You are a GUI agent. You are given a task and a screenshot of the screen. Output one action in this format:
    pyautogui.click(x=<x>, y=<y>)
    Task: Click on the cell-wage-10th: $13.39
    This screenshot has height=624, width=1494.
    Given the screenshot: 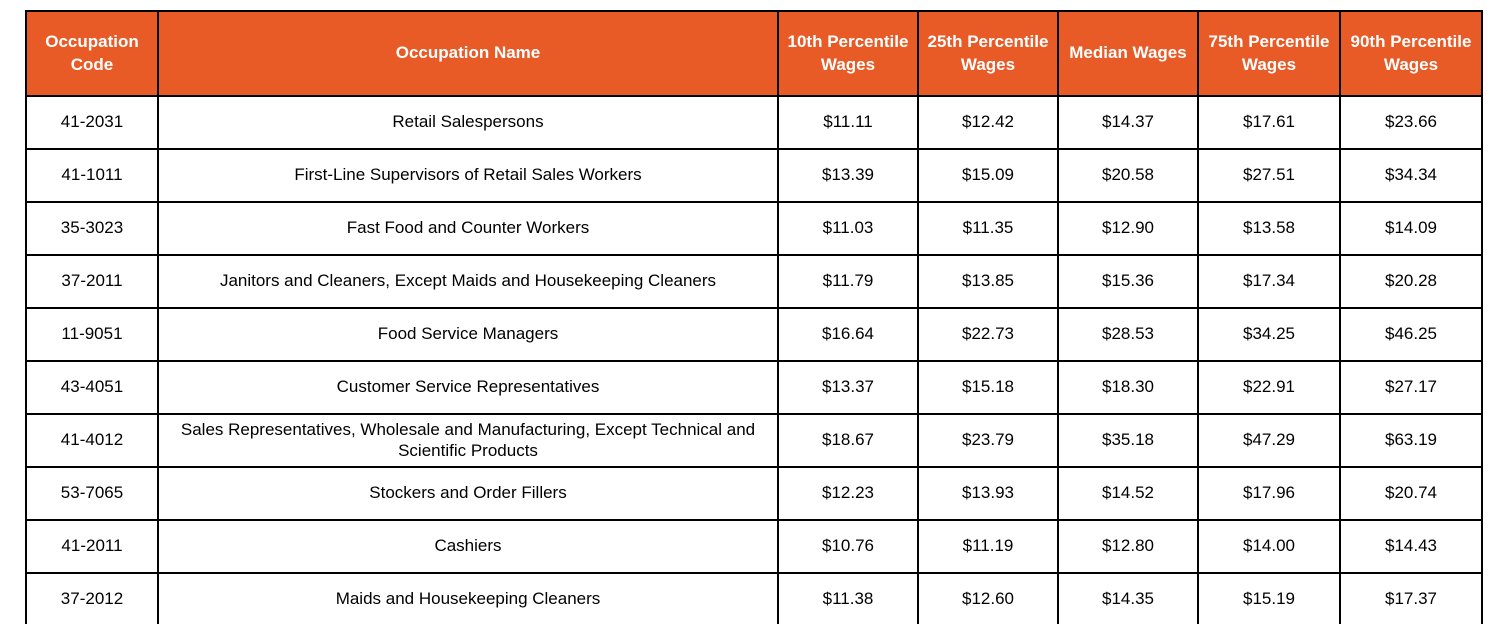 What is the action you would take?
    pyautogui.click(x=848, y=175)
    